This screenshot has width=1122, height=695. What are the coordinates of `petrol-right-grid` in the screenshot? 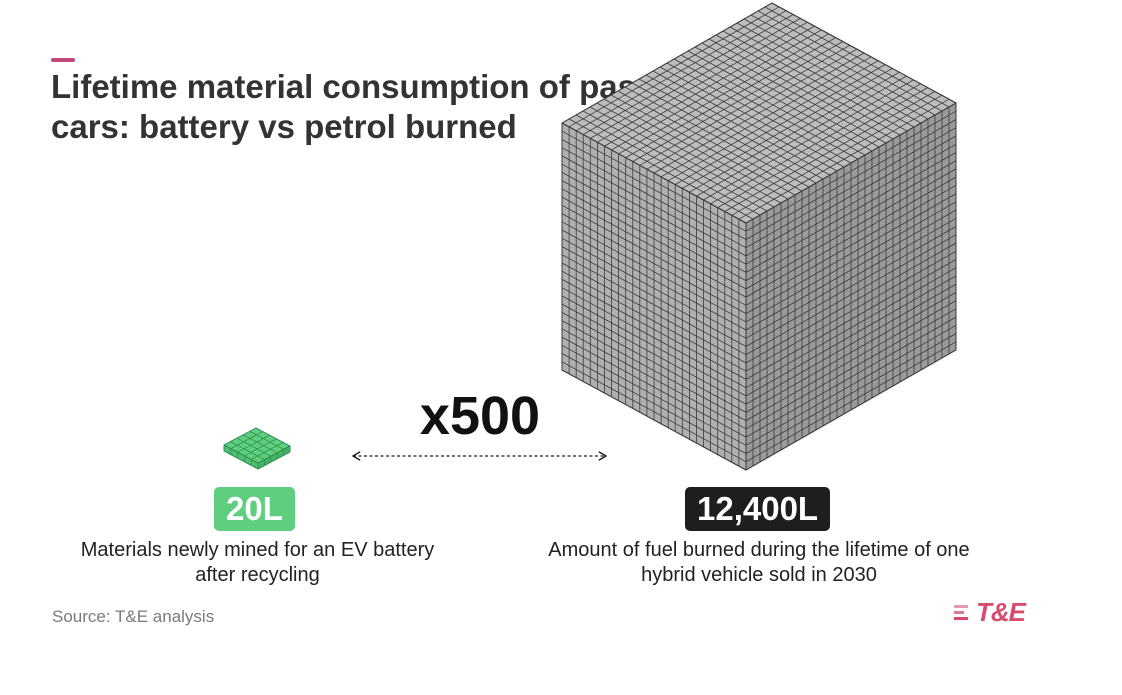 It's located at (851, 286).